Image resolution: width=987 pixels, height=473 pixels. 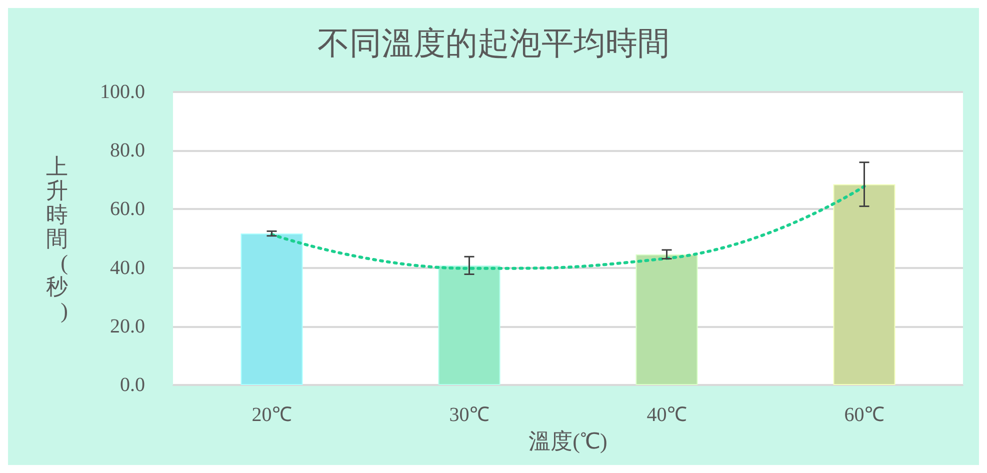 I want to click on y-axis-title: 上升時間(秒), so click(x=57, y=238).